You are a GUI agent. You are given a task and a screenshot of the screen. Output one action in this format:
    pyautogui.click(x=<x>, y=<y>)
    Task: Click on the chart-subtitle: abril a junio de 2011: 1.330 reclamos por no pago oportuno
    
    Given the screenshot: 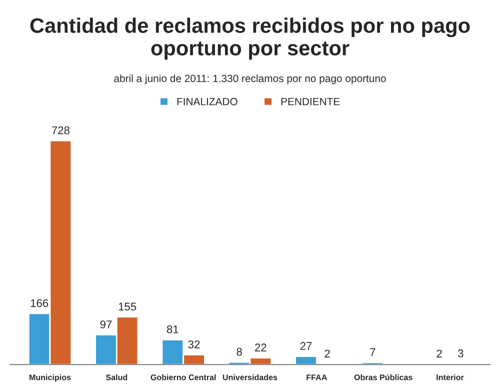 What is the action you would take?
    pyautogui.click(x=250, y=79)
    